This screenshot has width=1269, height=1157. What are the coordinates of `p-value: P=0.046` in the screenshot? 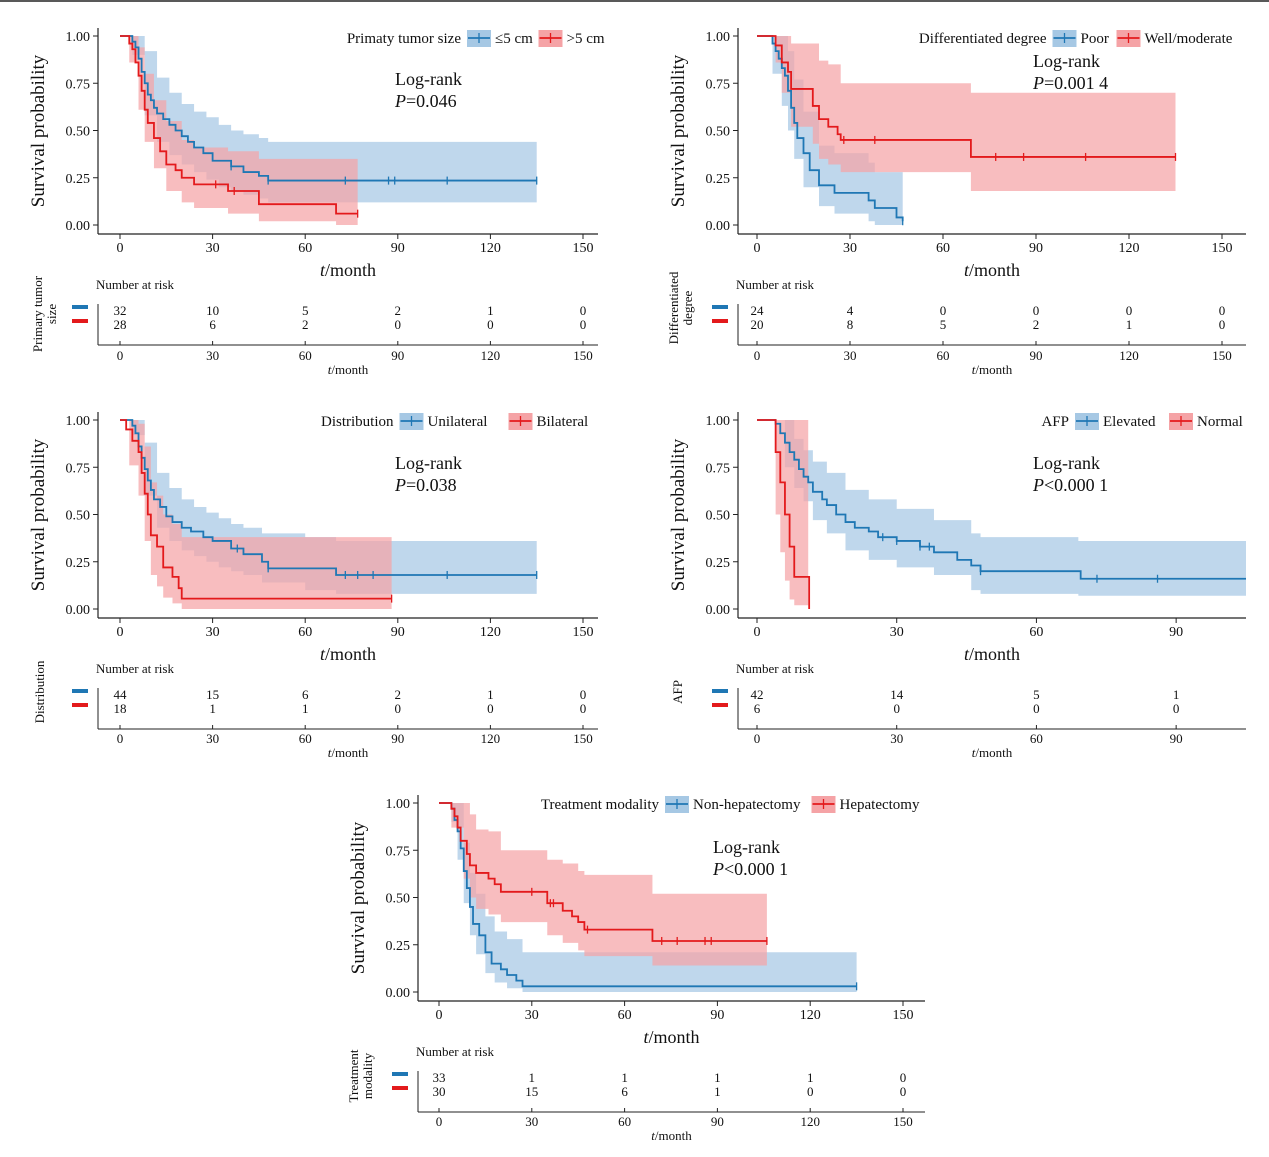 It's located at (425, 101).